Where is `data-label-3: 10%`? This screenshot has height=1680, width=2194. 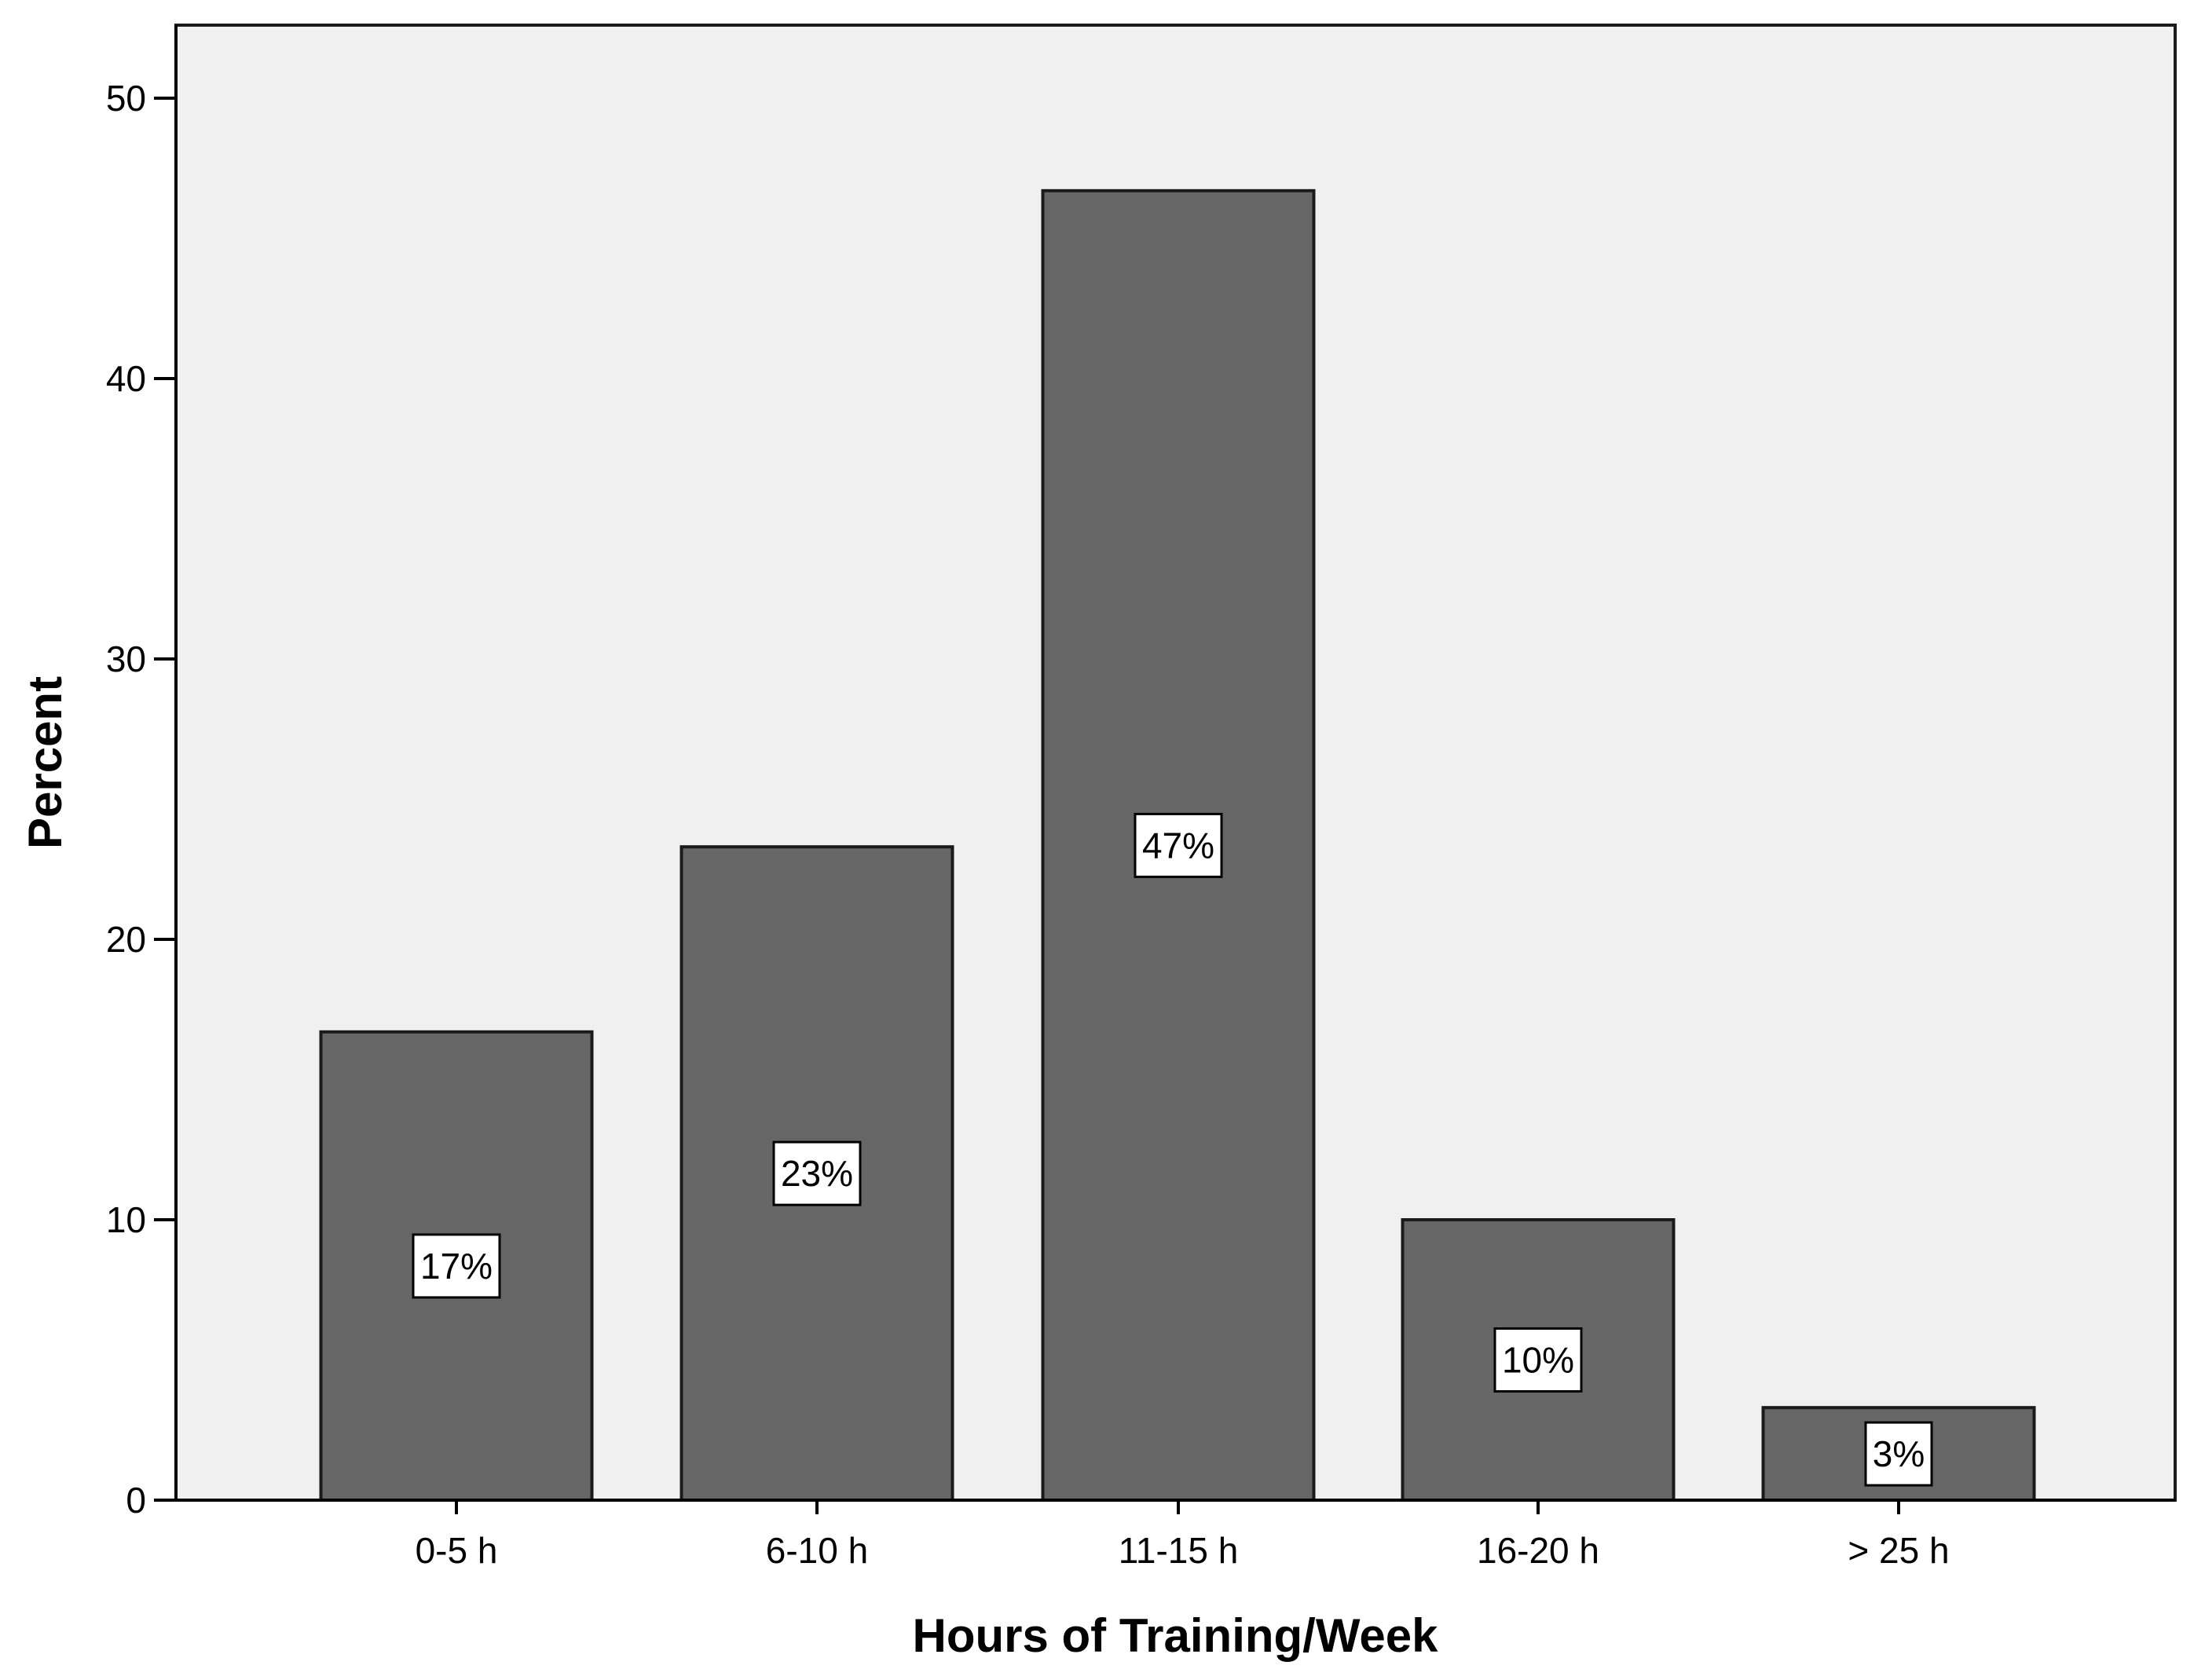
data-label-3: 10% is located at coordinates (1538, 1360).